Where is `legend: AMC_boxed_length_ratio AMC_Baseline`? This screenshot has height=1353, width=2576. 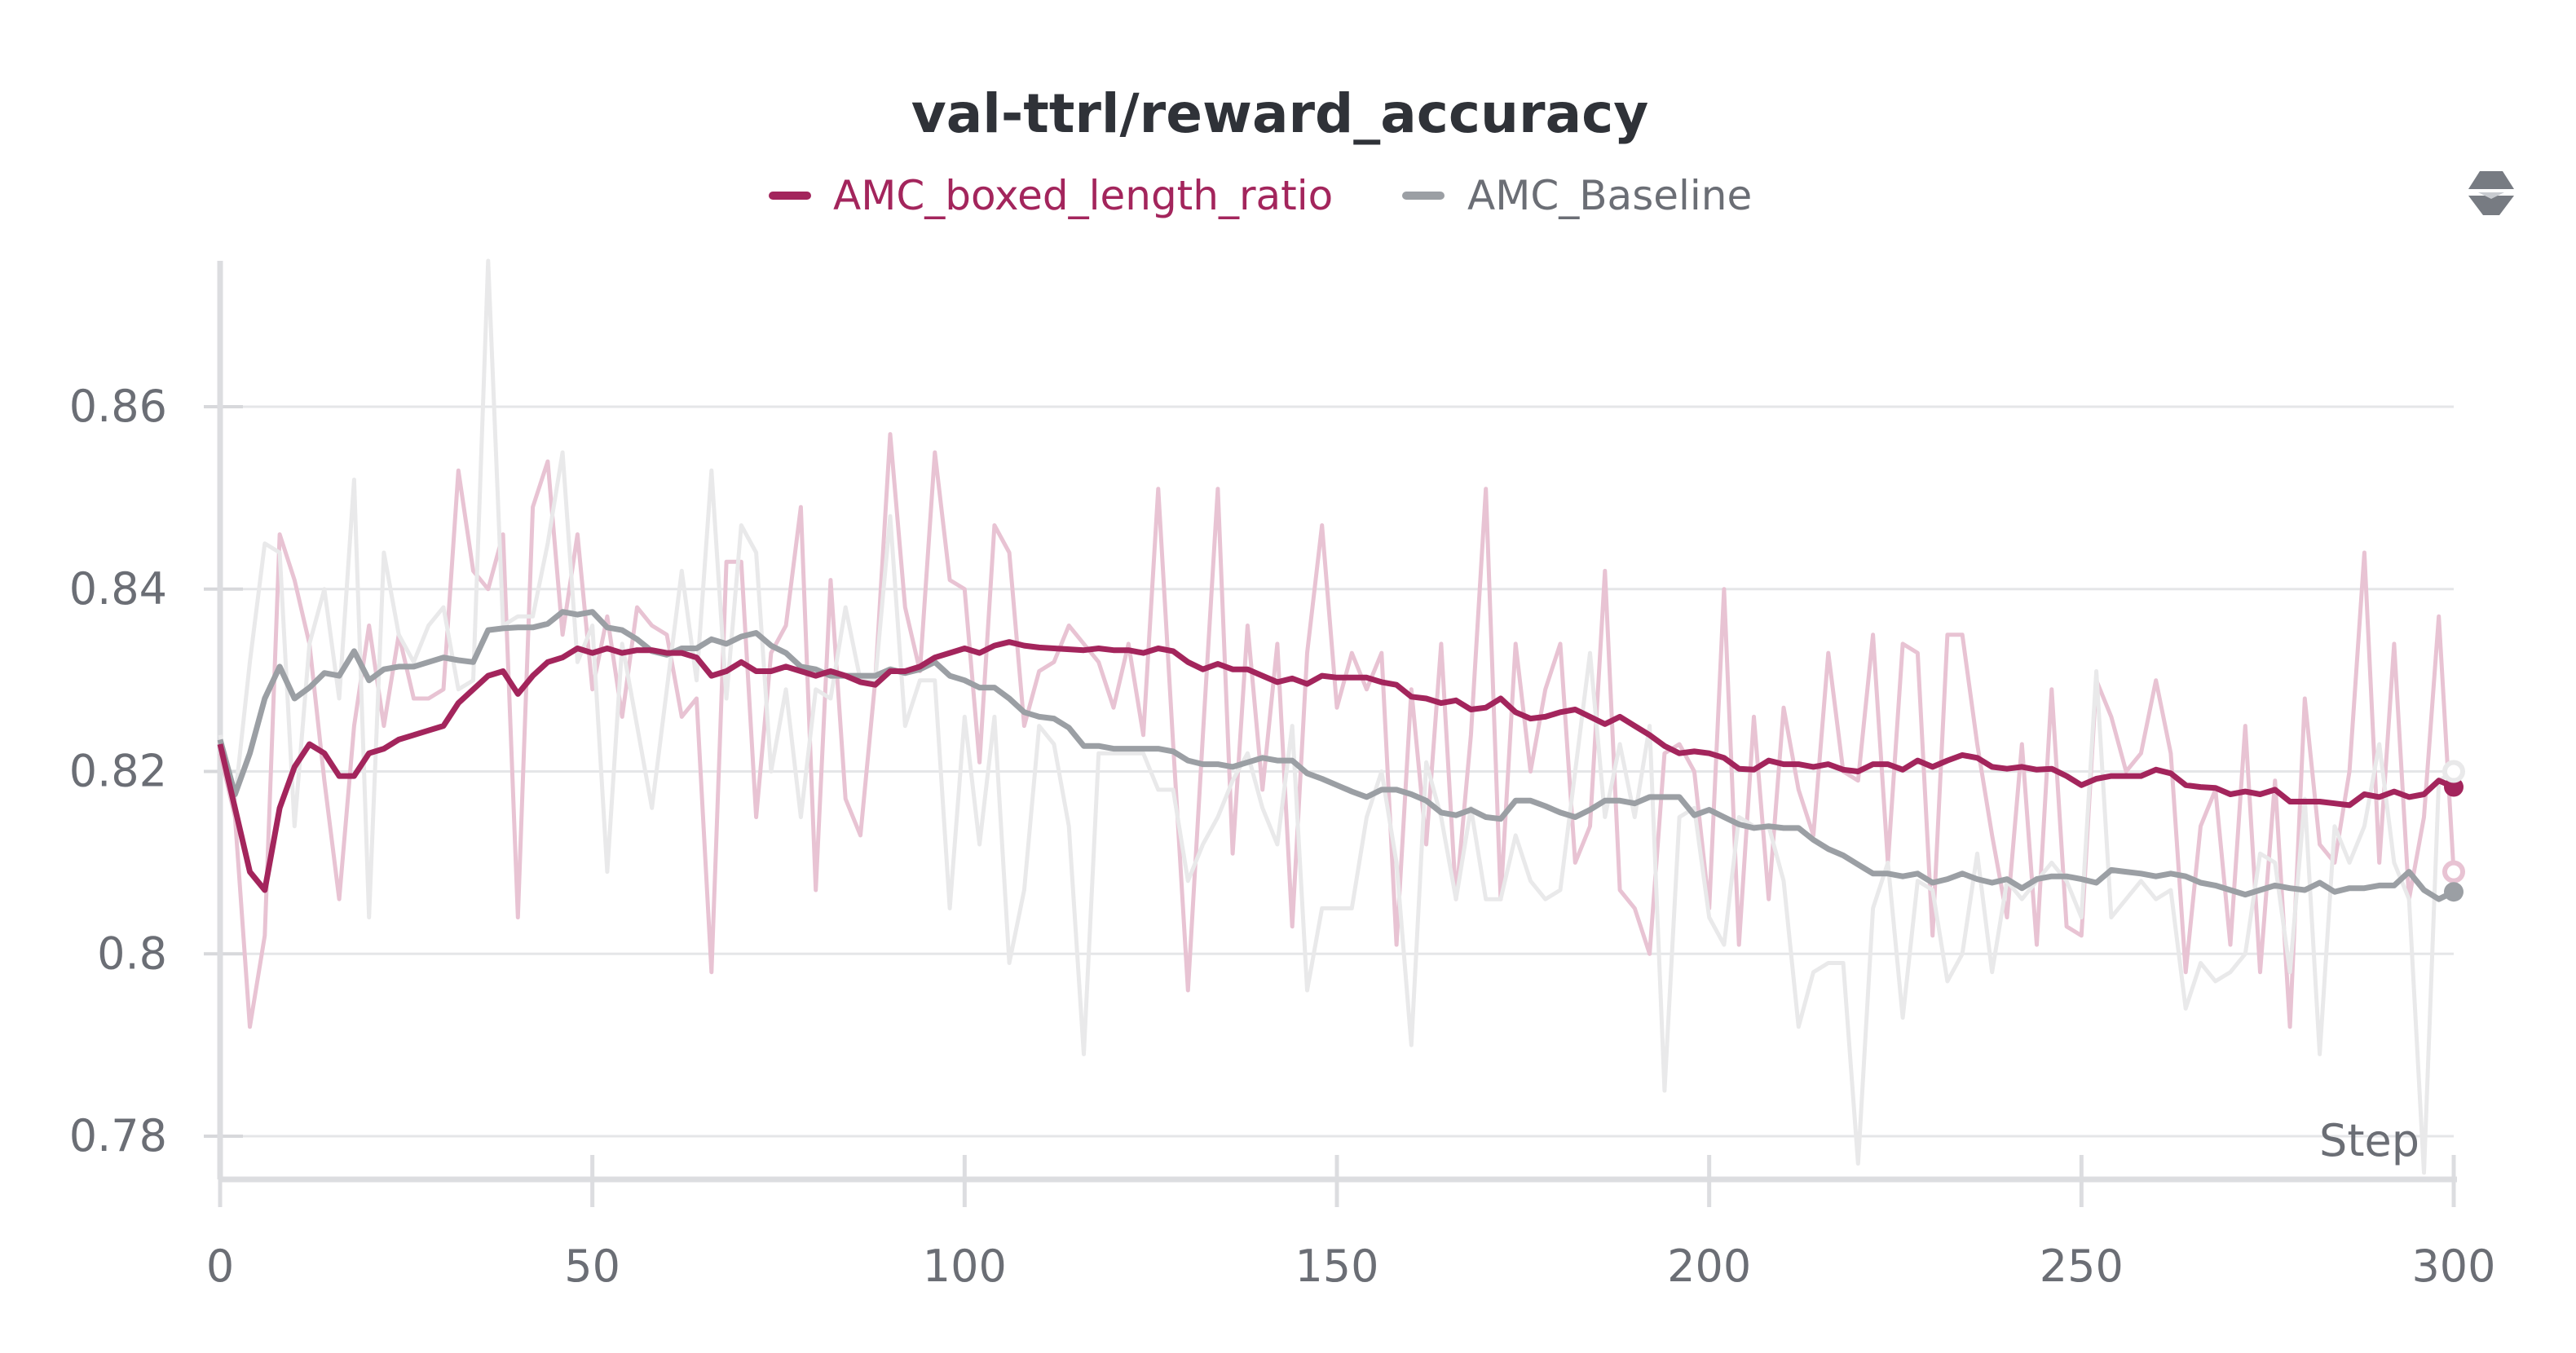
legend: AMC_boxed_length_ratio AMC_Baseline is located at coordinates (1260, 195).